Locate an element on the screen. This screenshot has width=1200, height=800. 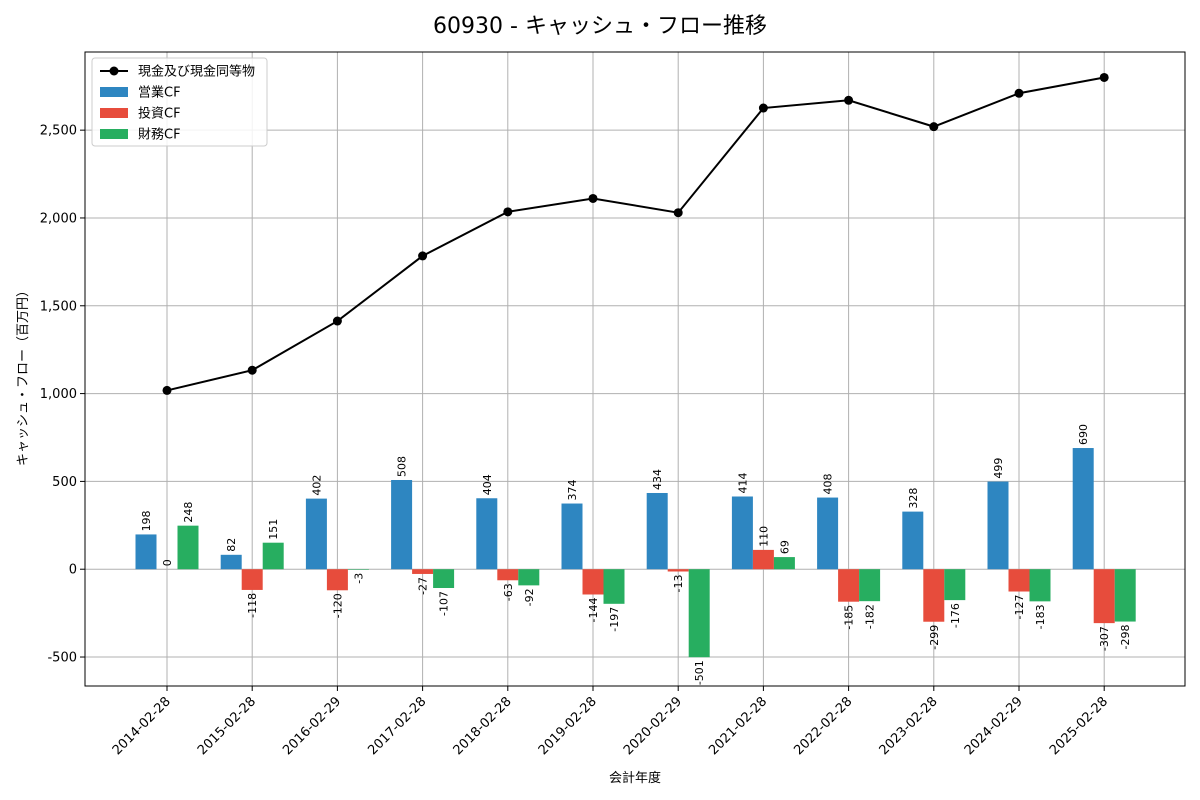
bar-value-label: 690 is located at coordinates (1083, 434).